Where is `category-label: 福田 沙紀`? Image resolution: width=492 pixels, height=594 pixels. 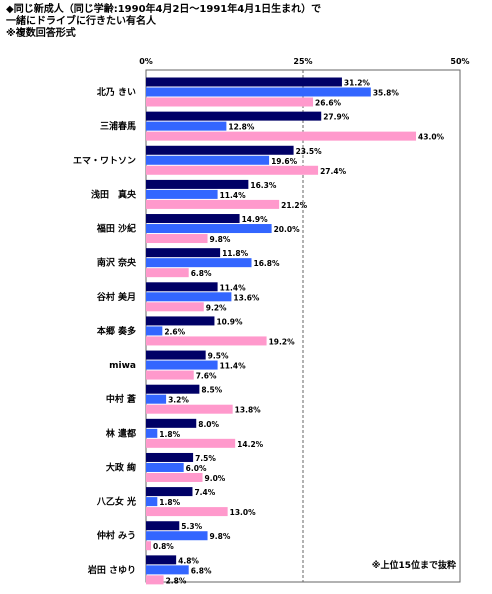 category-label: 福田 沙紀 is located at coordinates (116, 229).